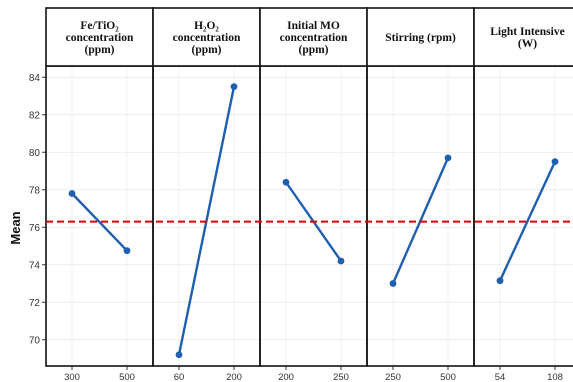 Image resolution: width=573 pixels, height=382 pixels. What do you see at coordinates (35, 265) in the screenshot?
I see `y-tick-label: 74` at bounding box center [35, 265].